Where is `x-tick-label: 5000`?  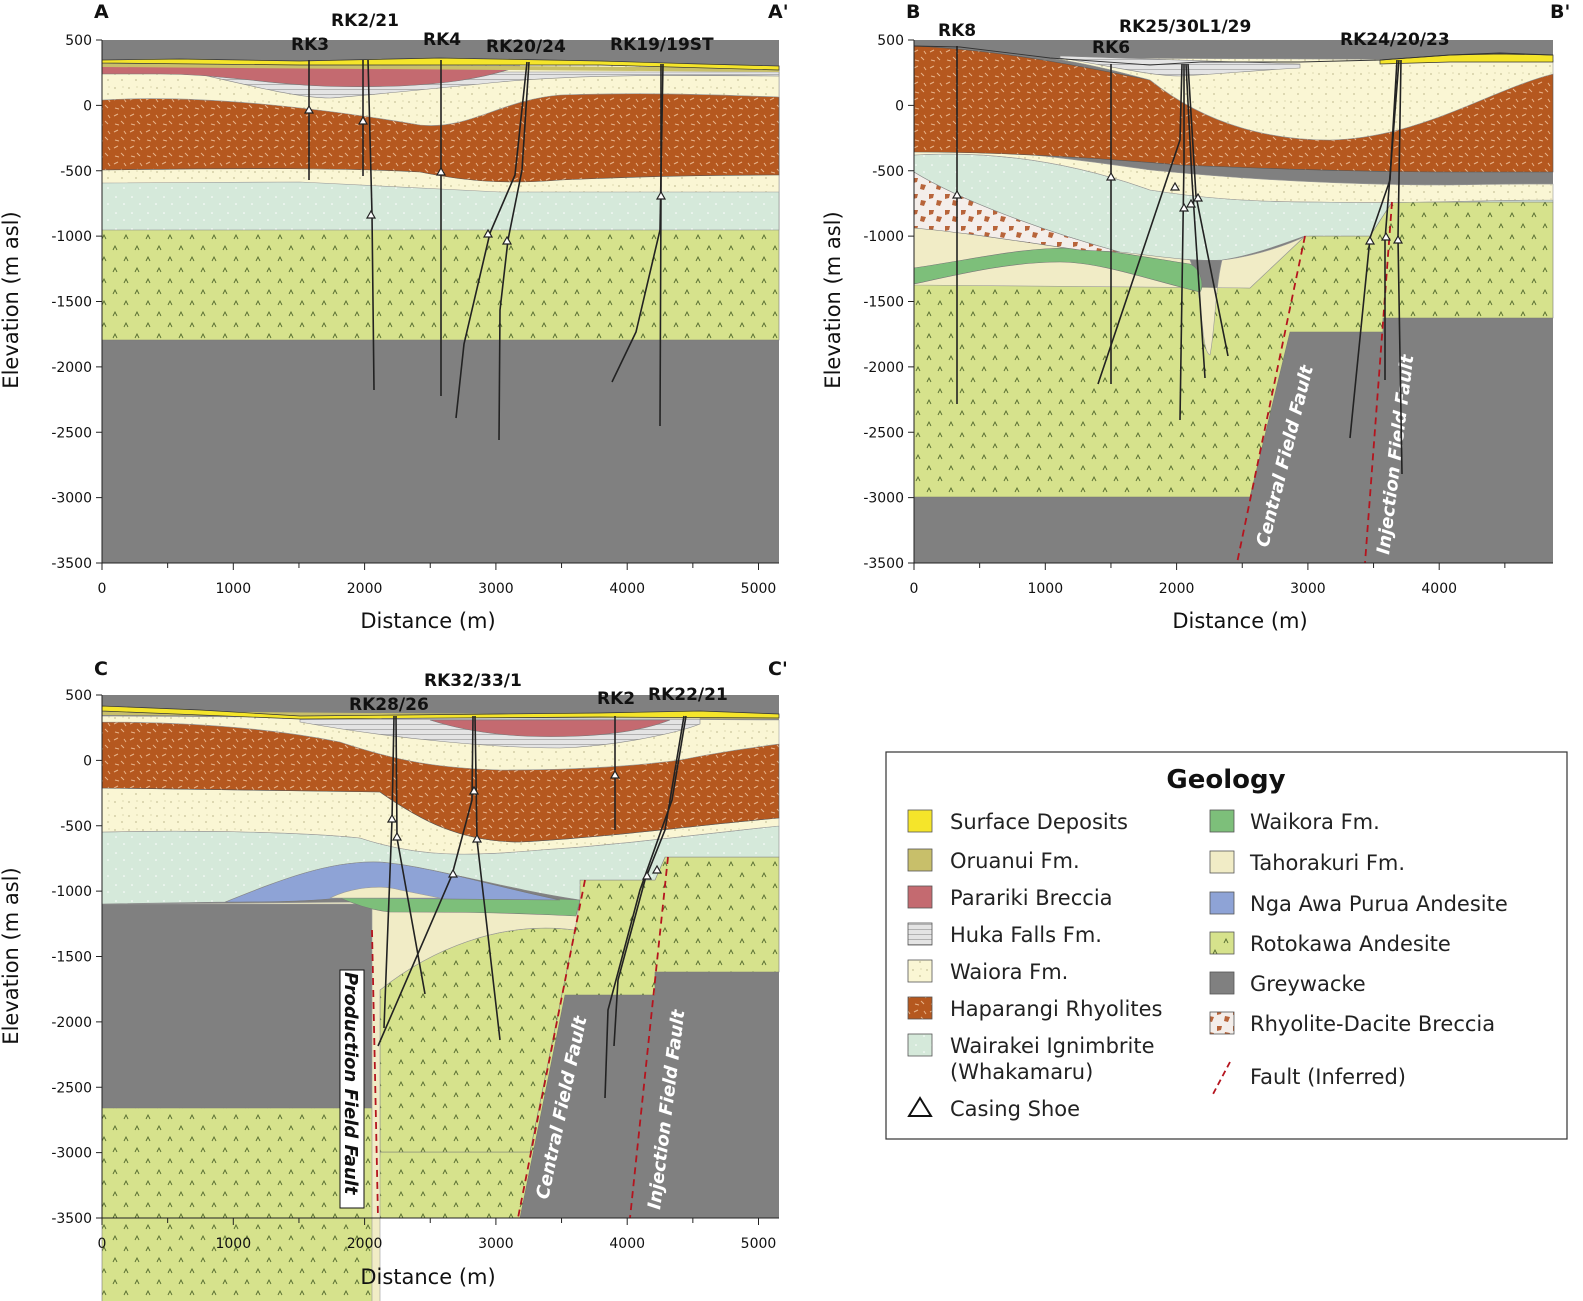
x-tick-label: 5000 is located at coordinates (759, 1244).